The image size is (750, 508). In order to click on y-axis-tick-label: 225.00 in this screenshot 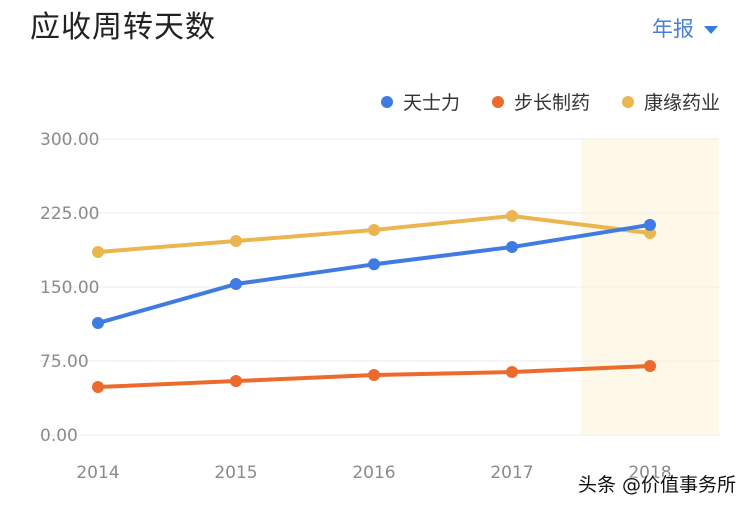, I will do `click(69, 214)`.